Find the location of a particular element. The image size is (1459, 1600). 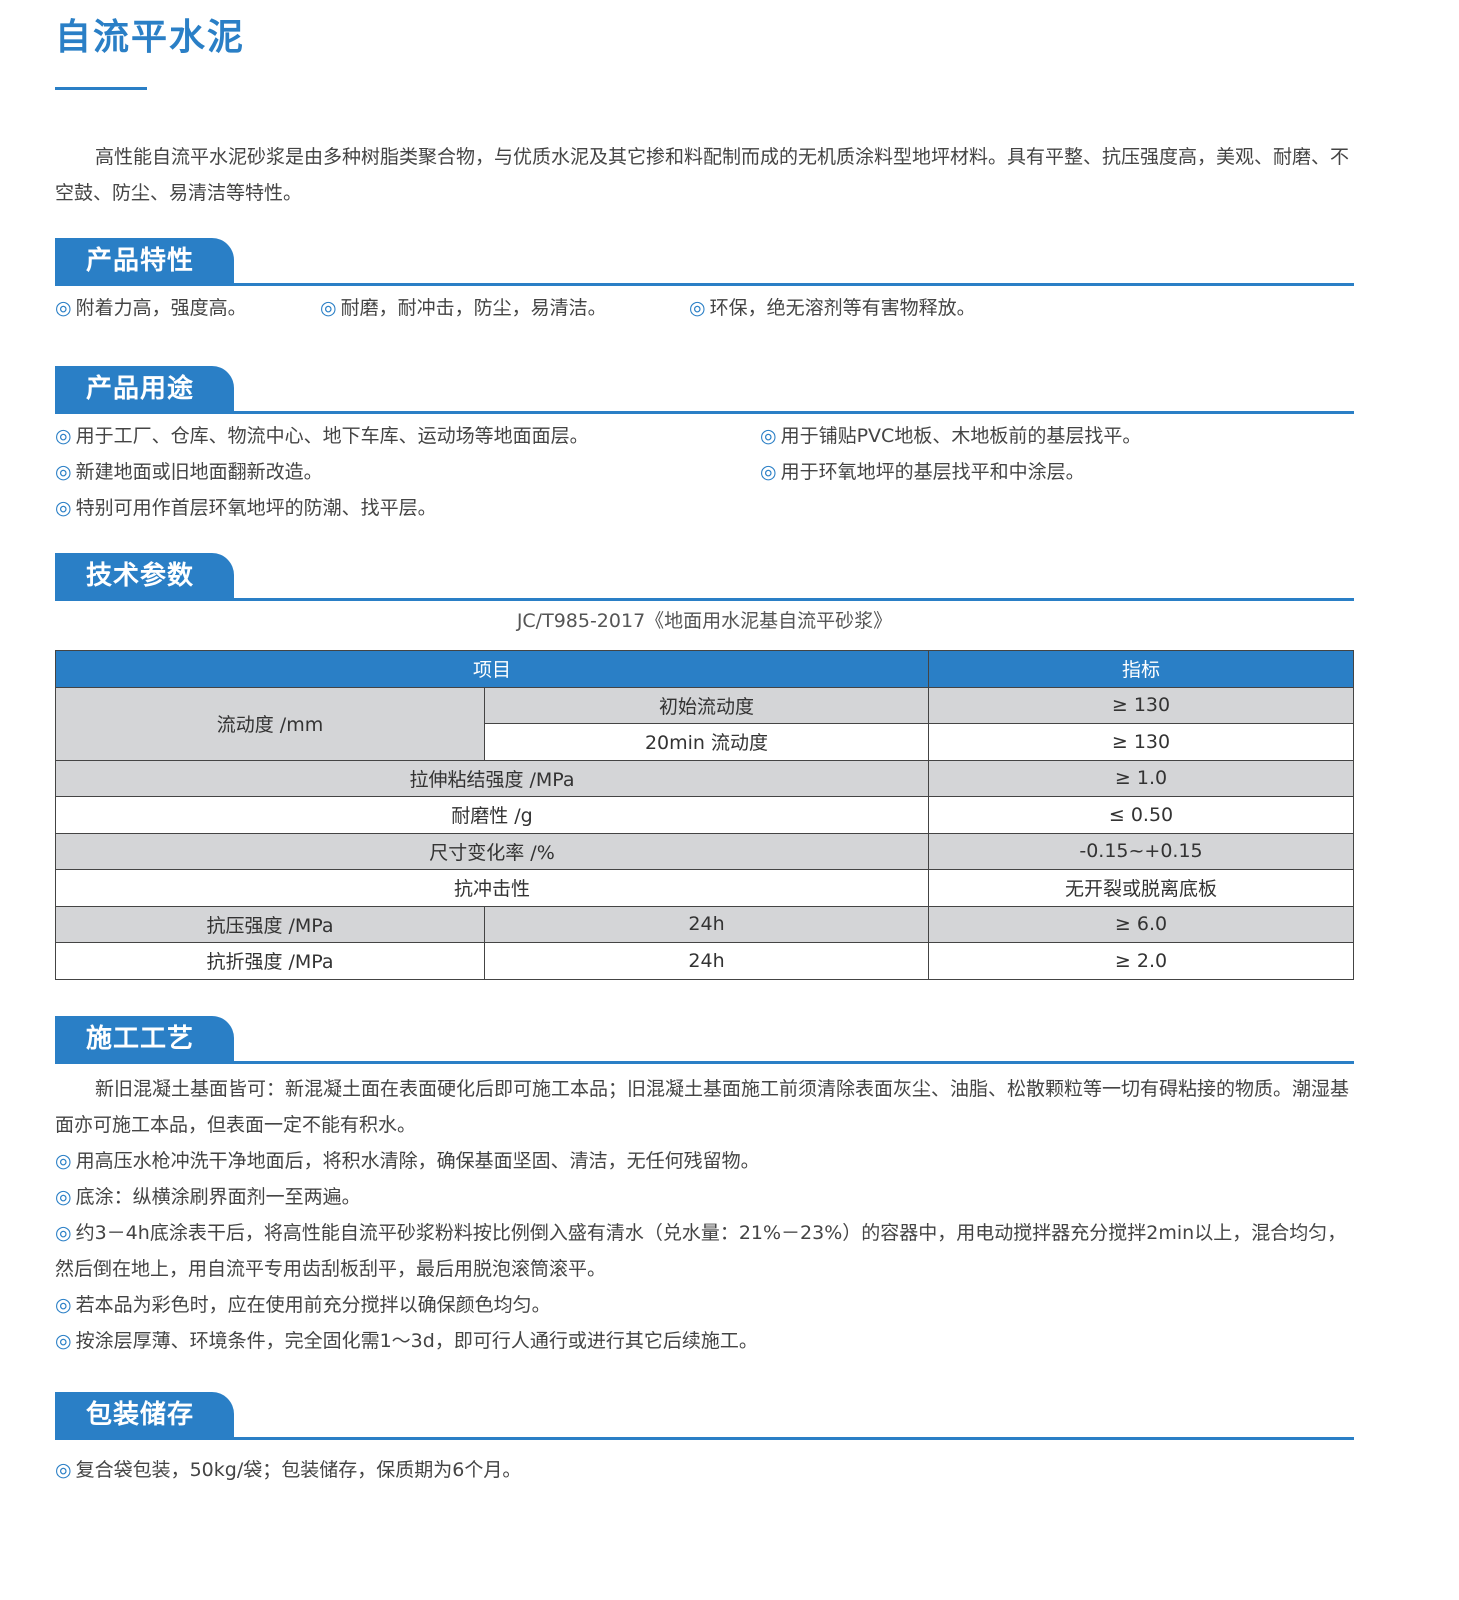

table-row: 20min 流动度 ≥ 130 is located at coordinates (705, 742).